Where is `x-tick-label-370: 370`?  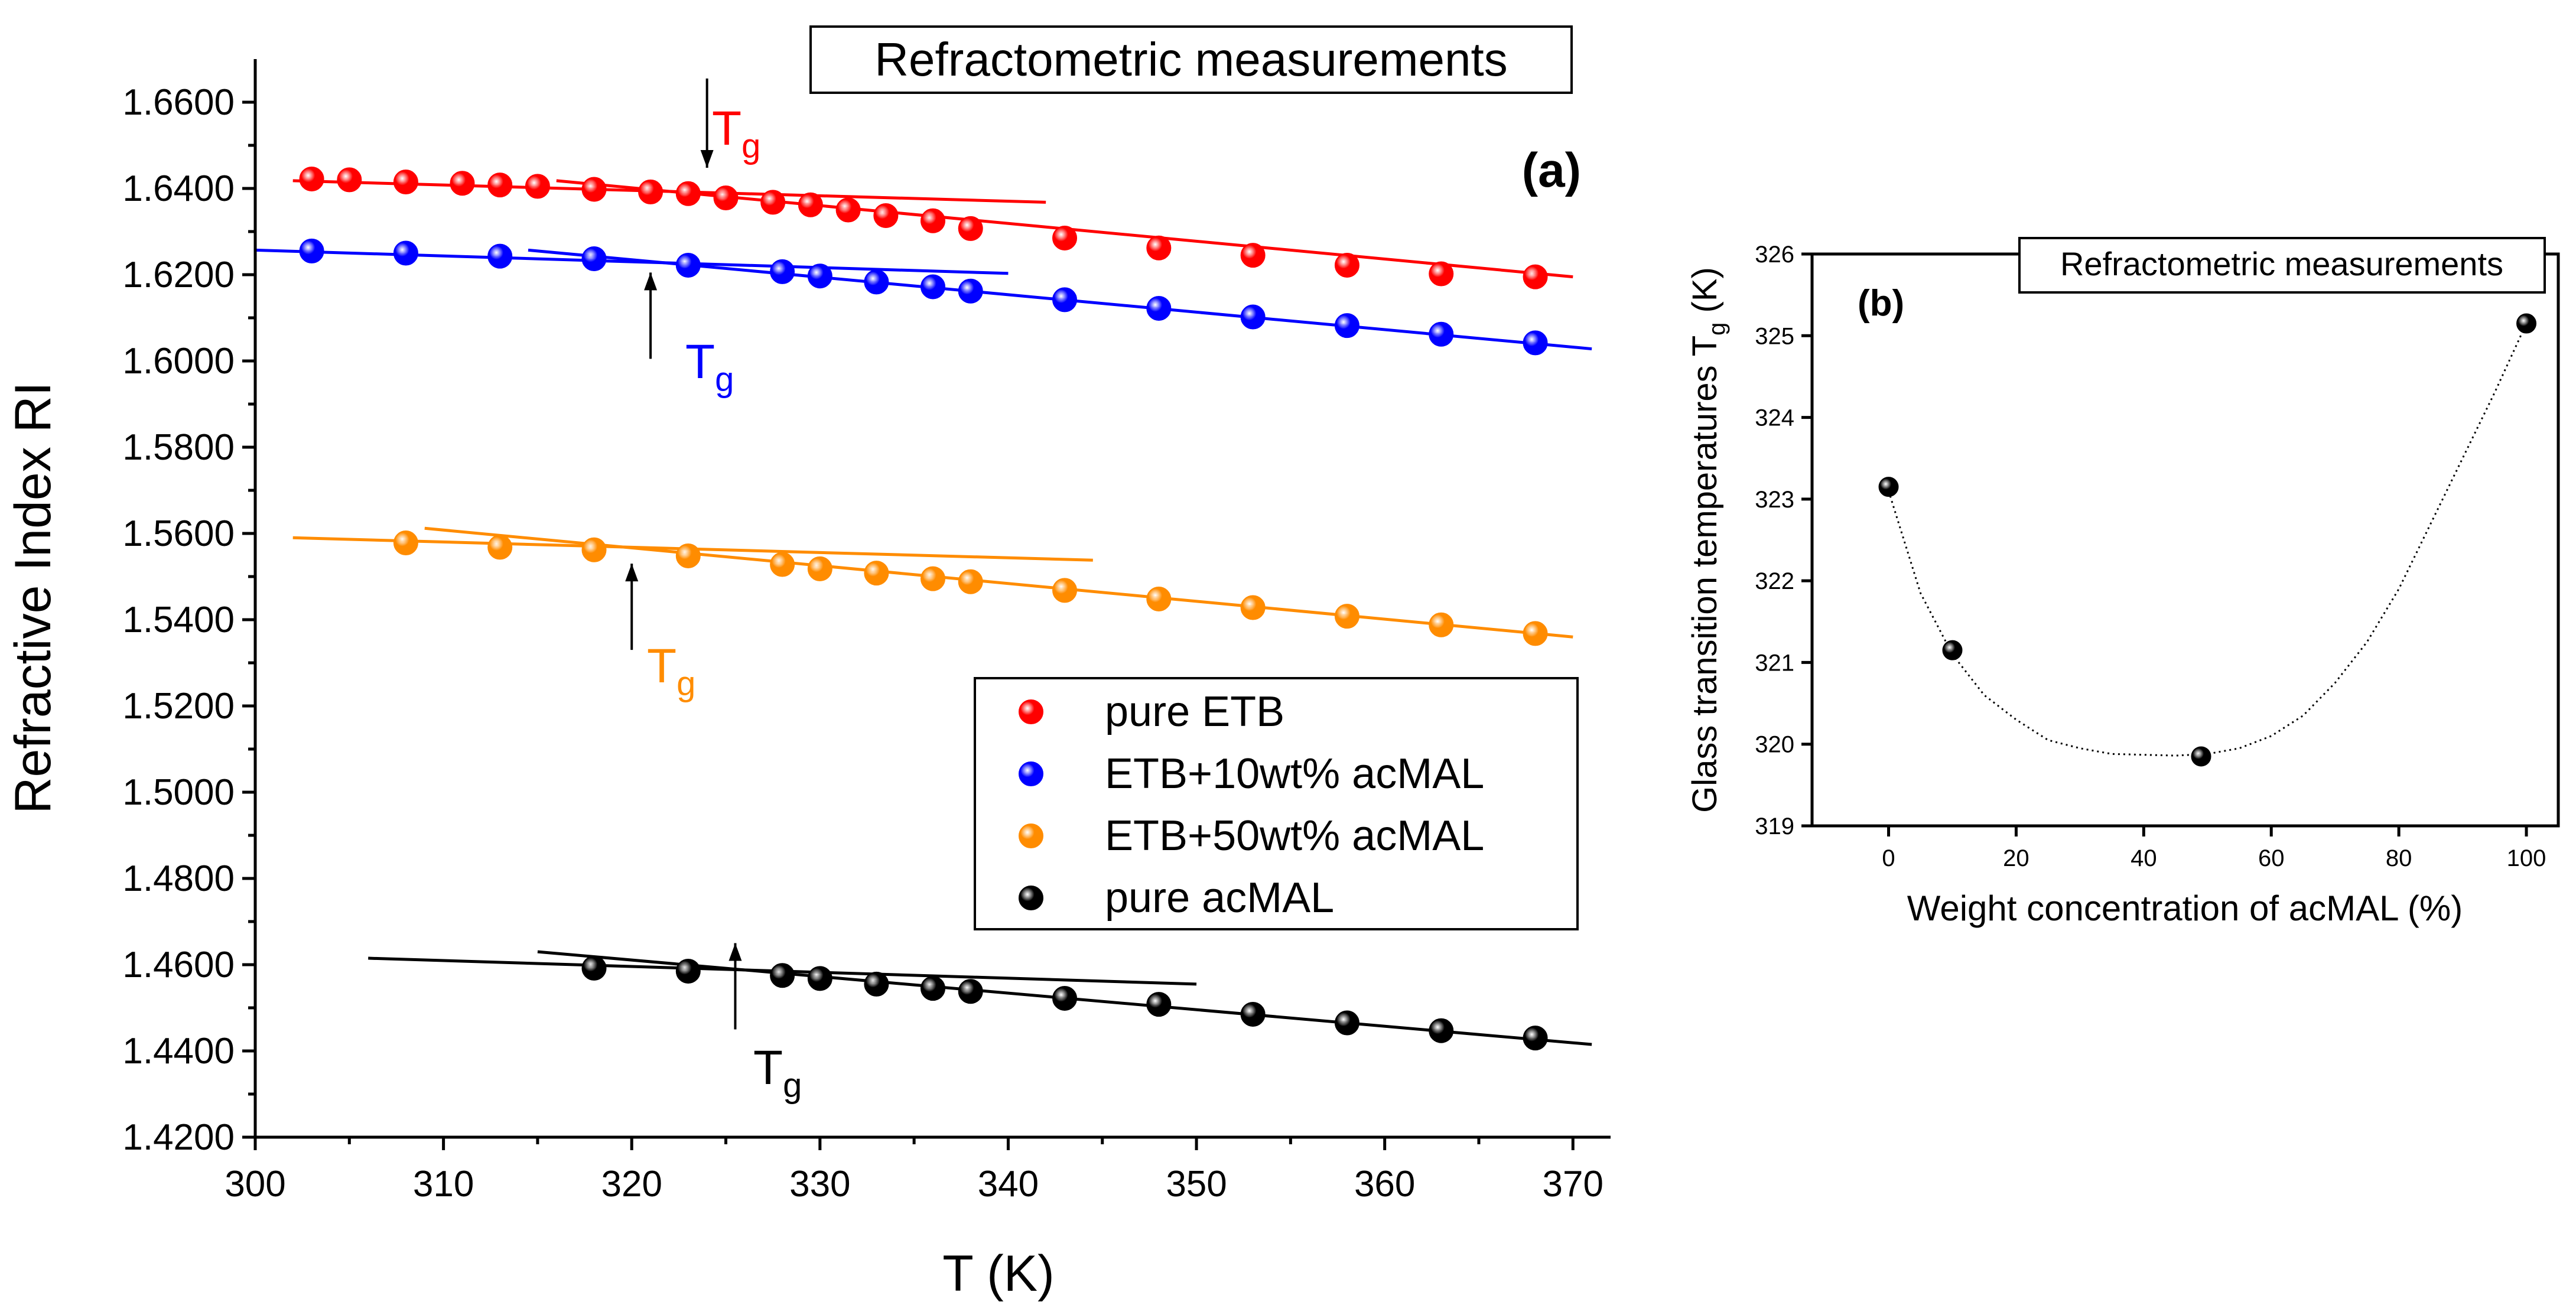 x-tick-label-370: 370 is located at coordinates (1574, 1185).